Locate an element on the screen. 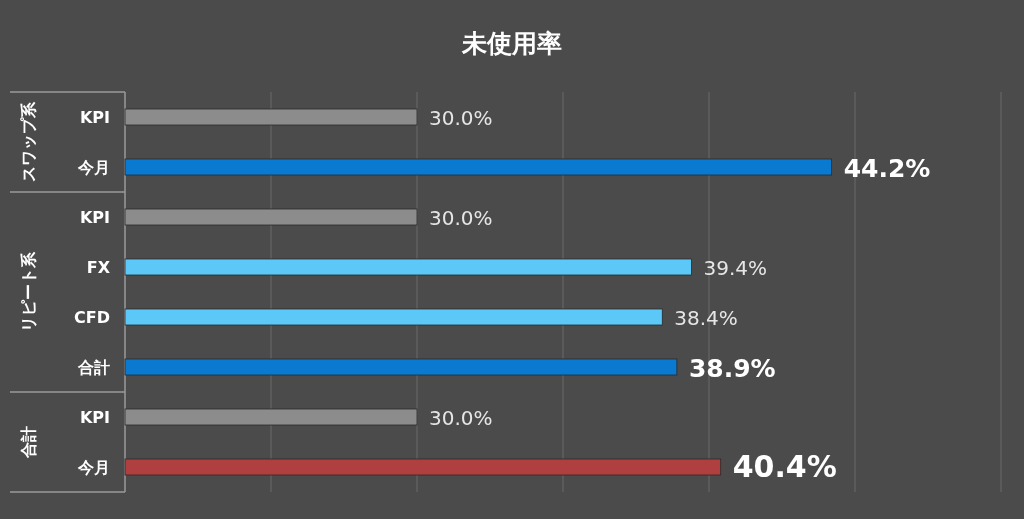  text: リピート系 is located at coordinates (28, 291).